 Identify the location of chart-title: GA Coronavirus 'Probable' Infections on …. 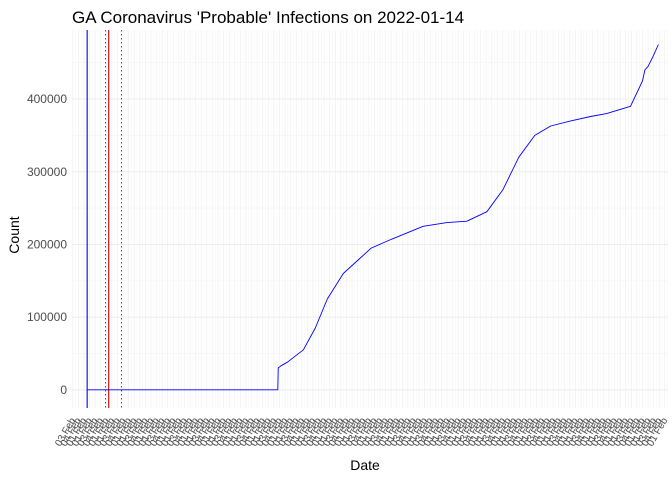
(268, 17).